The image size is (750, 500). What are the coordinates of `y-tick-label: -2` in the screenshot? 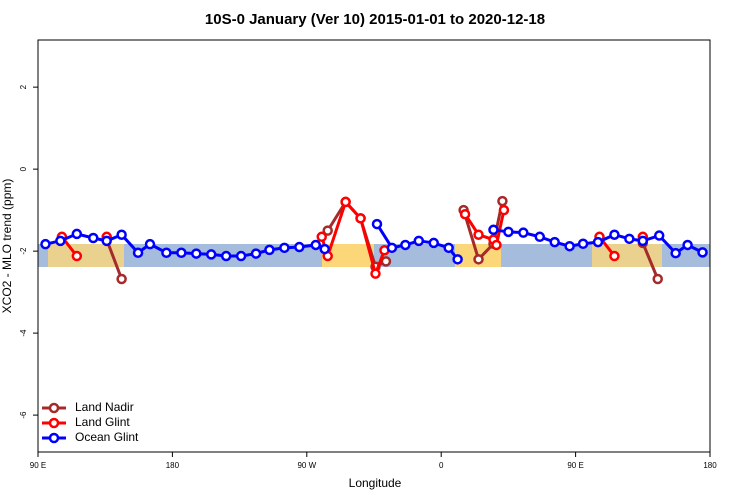 It's located at (23, 251).